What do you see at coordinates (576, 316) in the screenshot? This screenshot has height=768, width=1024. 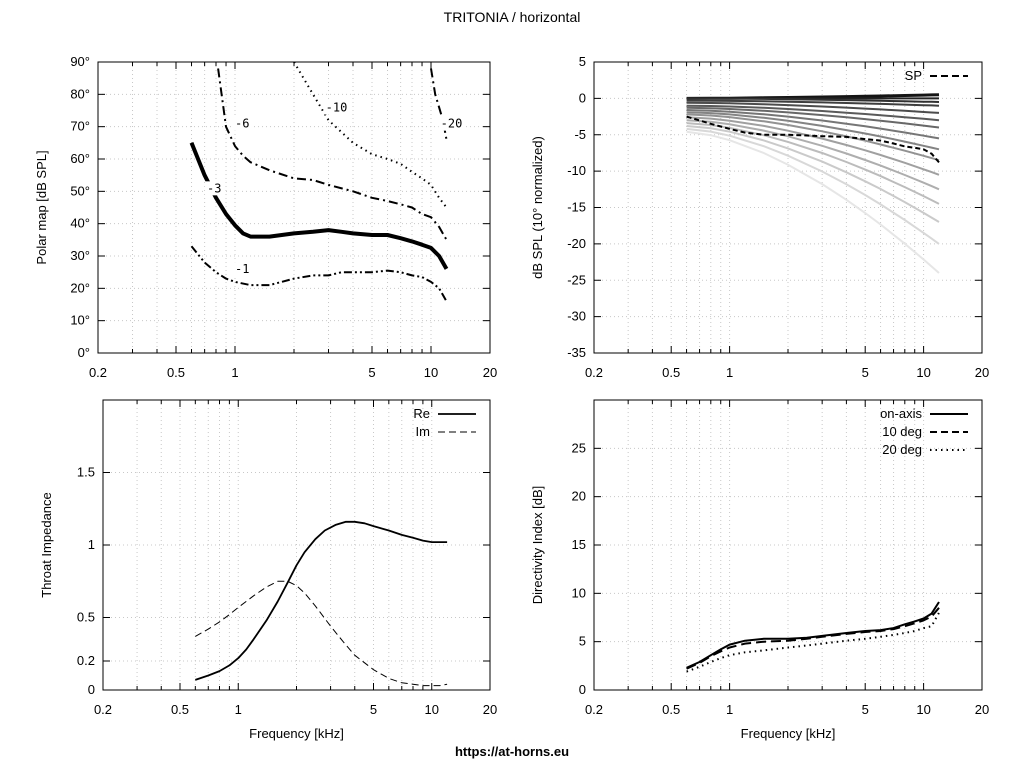 I see `y-tick-label: -30` at bounding box center [576, 316].